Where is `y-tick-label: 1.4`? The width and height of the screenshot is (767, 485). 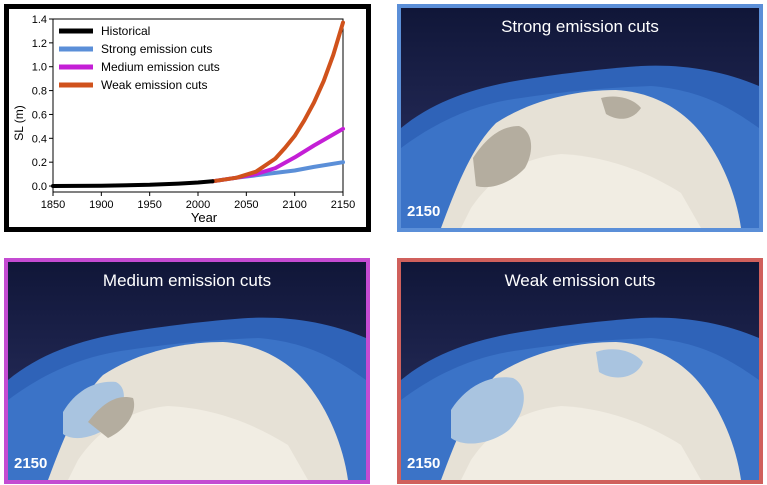 y-tick-label: 1.4 is located at coordinates (39, 20).